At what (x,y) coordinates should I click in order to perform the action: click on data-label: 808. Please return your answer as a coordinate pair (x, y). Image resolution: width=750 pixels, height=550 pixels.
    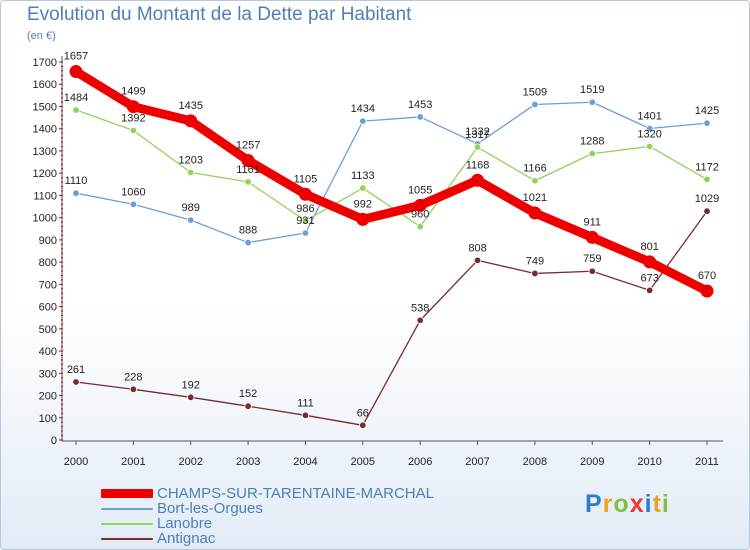
    Looking at the image, I should click on (477, 248).